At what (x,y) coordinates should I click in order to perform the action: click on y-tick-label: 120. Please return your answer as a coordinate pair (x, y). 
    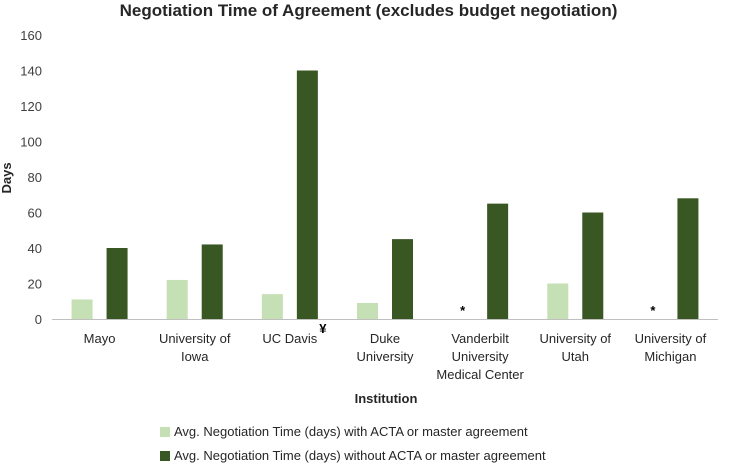
    Looking at the image, I should click on (31, 106).